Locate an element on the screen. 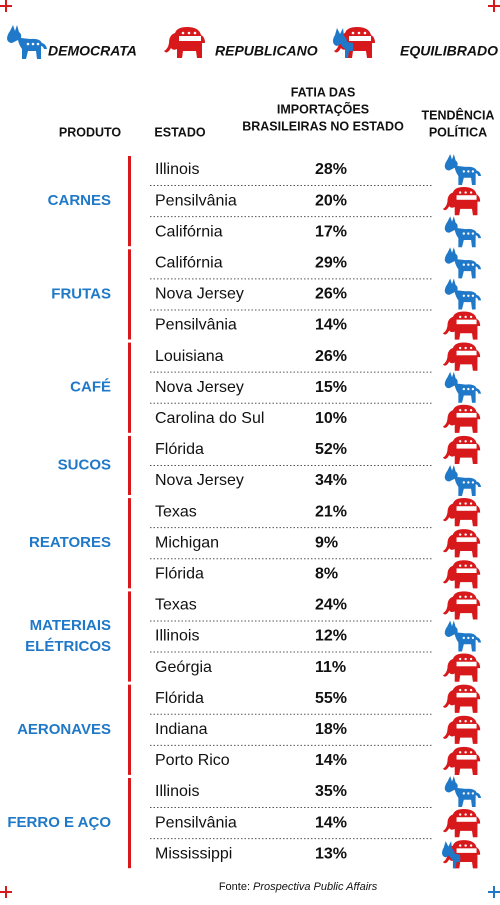 Image resolution: width=500 pixels, height=905 pixels. import-share: 11% is located at coordinates (330, 667).